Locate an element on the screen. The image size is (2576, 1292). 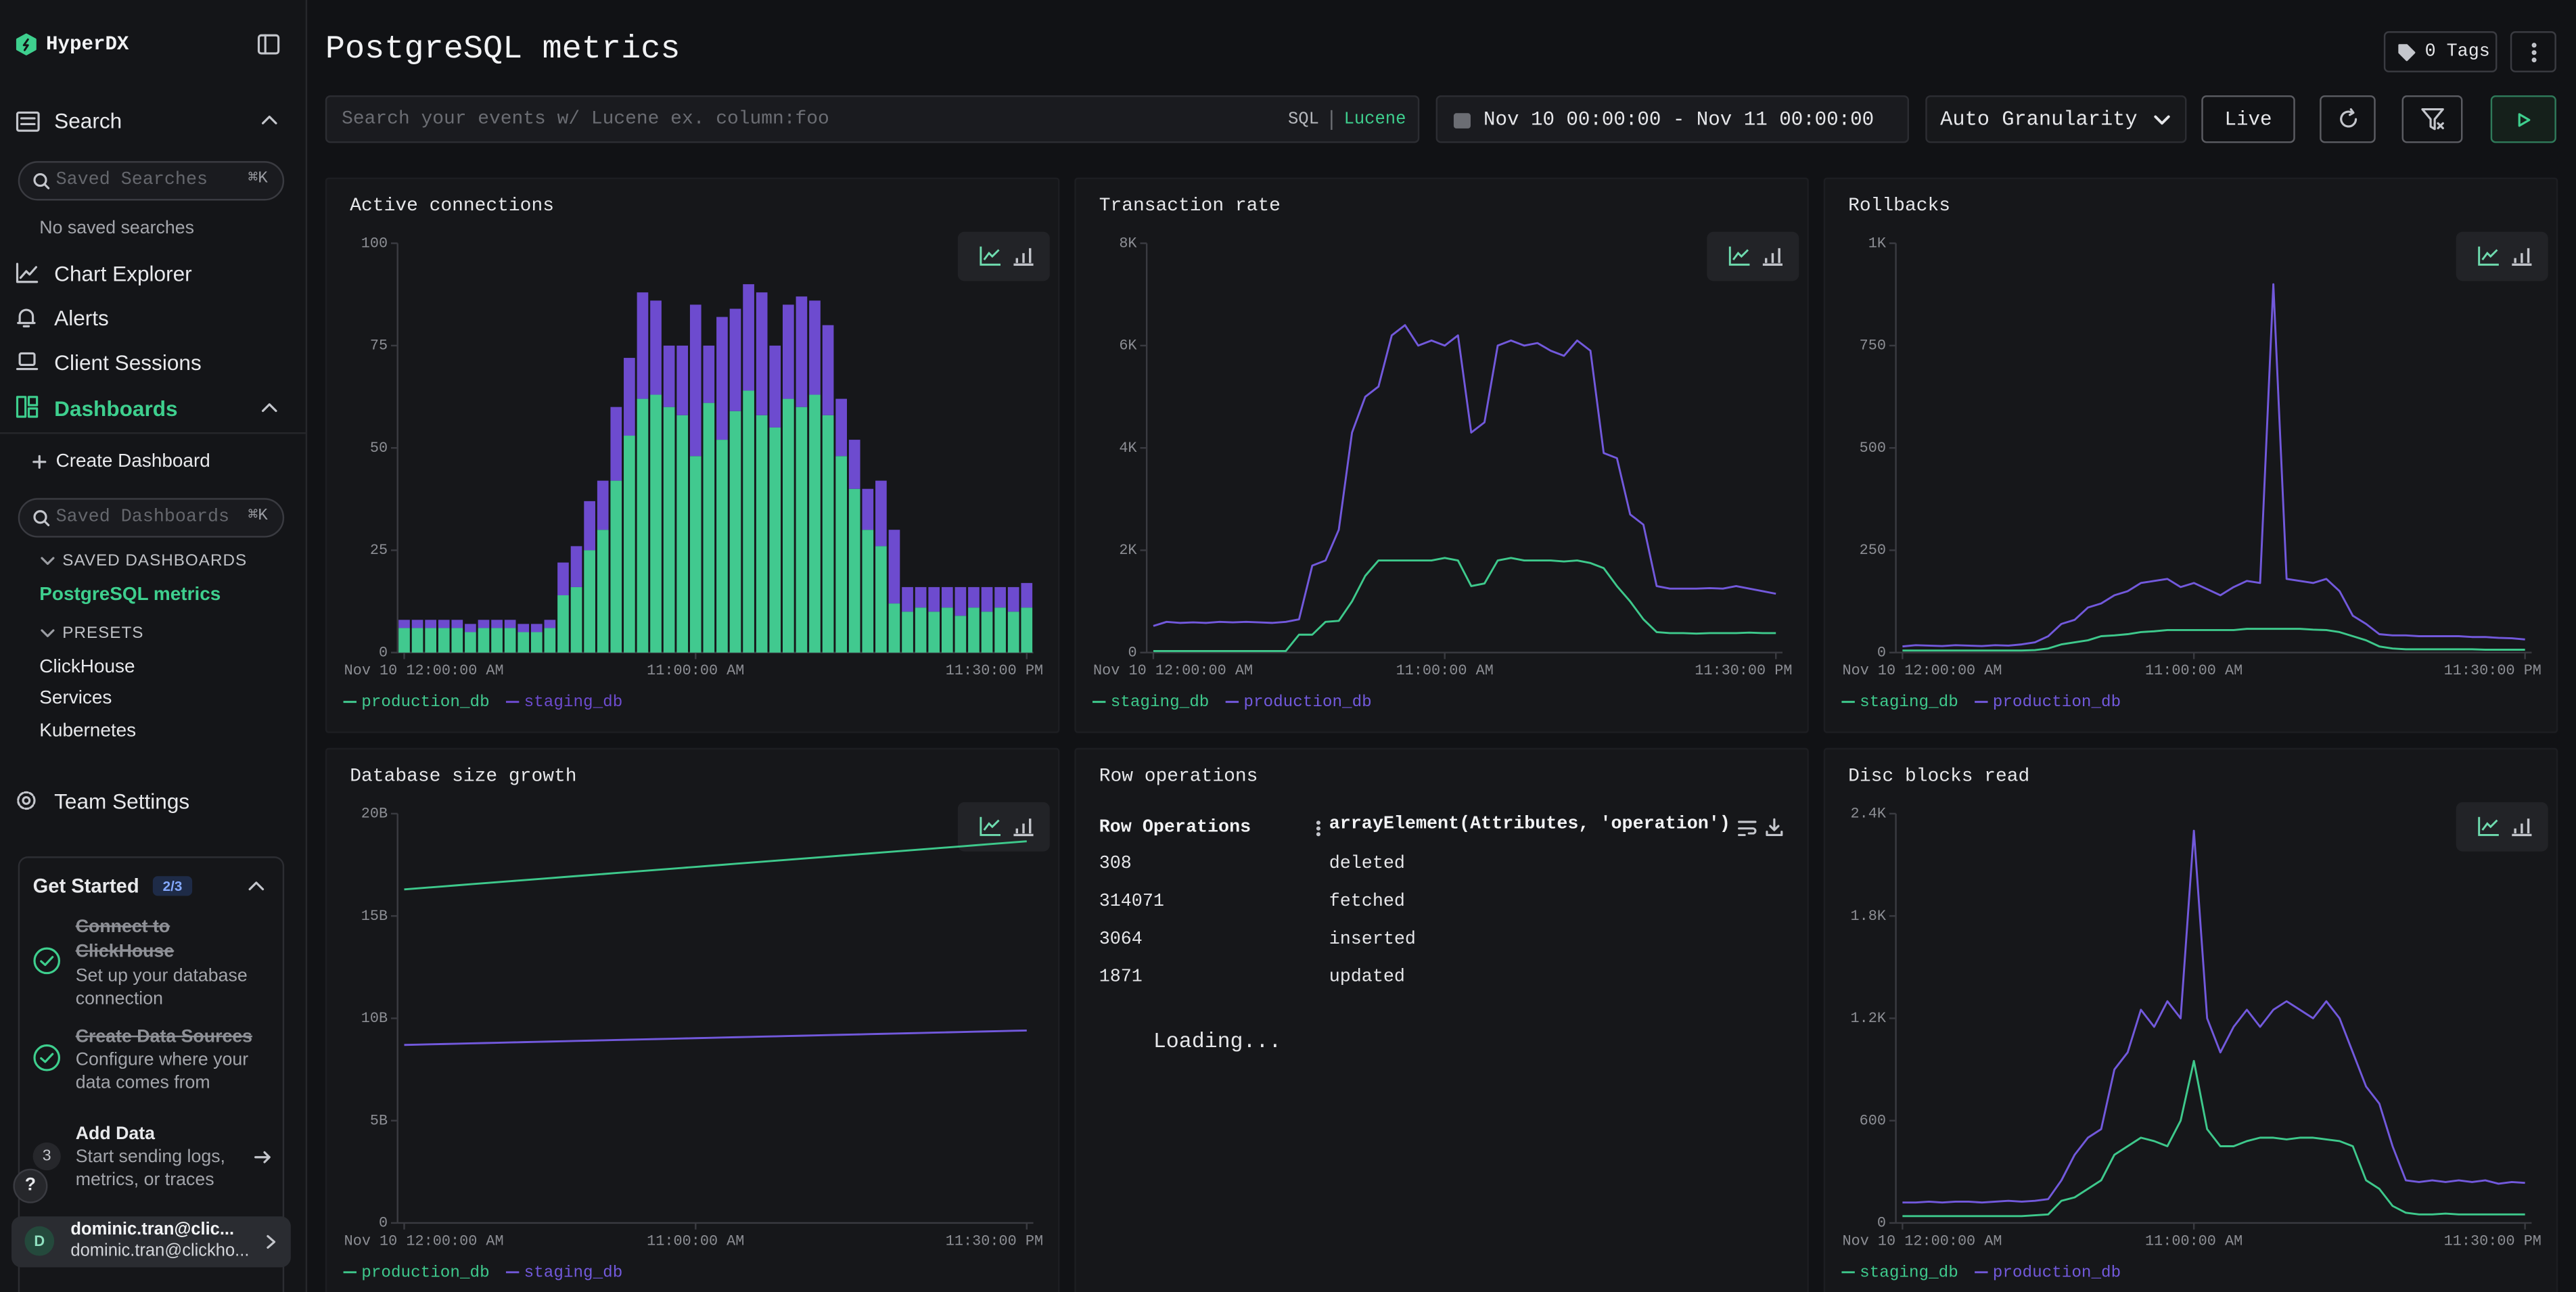
plus-icon is located at coordinates (39, 462).